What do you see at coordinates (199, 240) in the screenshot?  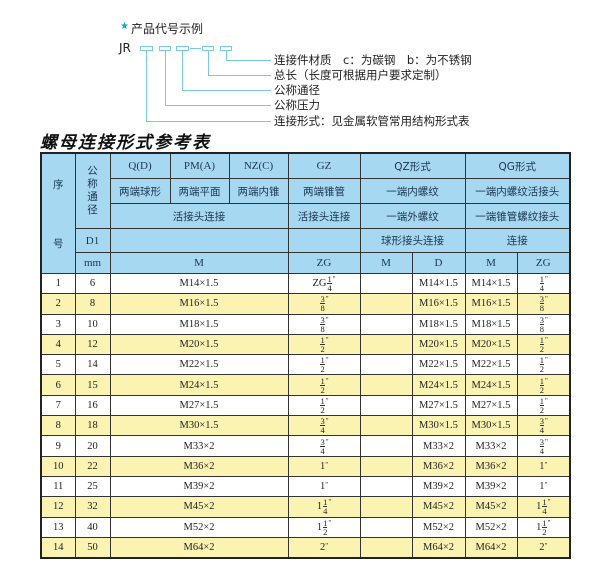 I see `header-desc` at bounding box center [199, 240].